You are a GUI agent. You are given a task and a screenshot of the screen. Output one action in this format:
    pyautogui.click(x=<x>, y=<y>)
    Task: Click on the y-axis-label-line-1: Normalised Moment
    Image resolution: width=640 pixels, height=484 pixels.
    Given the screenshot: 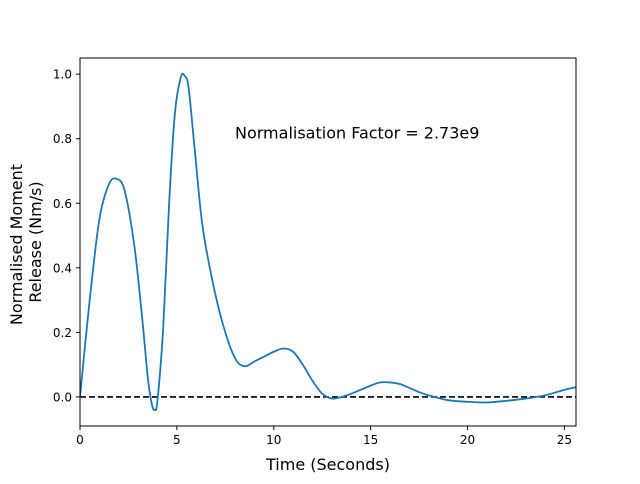 What is the action you would take?
    pyautogui.click(x=16, y=244)
    